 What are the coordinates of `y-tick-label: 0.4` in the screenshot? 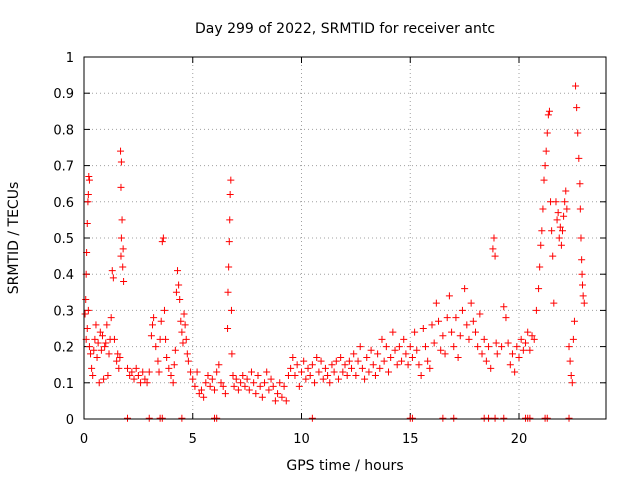 It's located at (63, 275).